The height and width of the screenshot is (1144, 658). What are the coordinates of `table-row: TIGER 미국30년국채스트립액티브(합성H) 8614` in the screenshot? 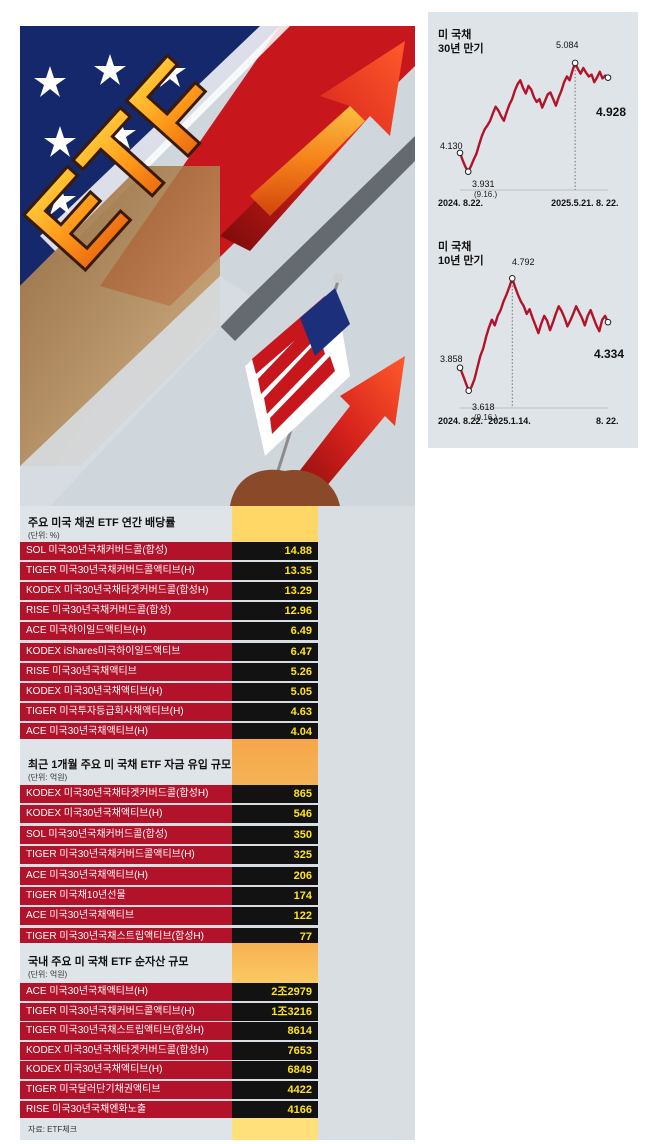 It's located at (169, 1031).